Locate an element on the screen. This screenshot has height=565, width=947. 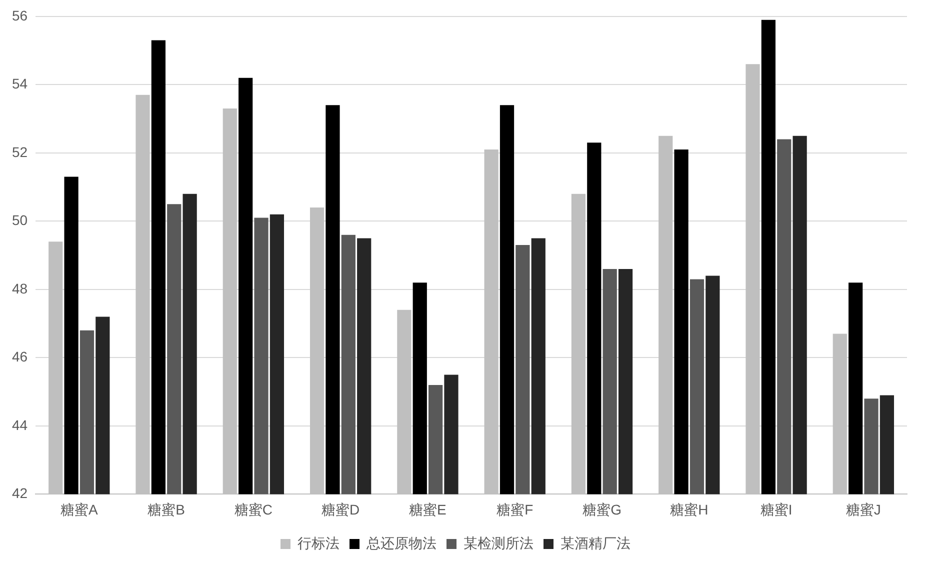
y-tick-label: 50 is located at coordinates (20, 220).